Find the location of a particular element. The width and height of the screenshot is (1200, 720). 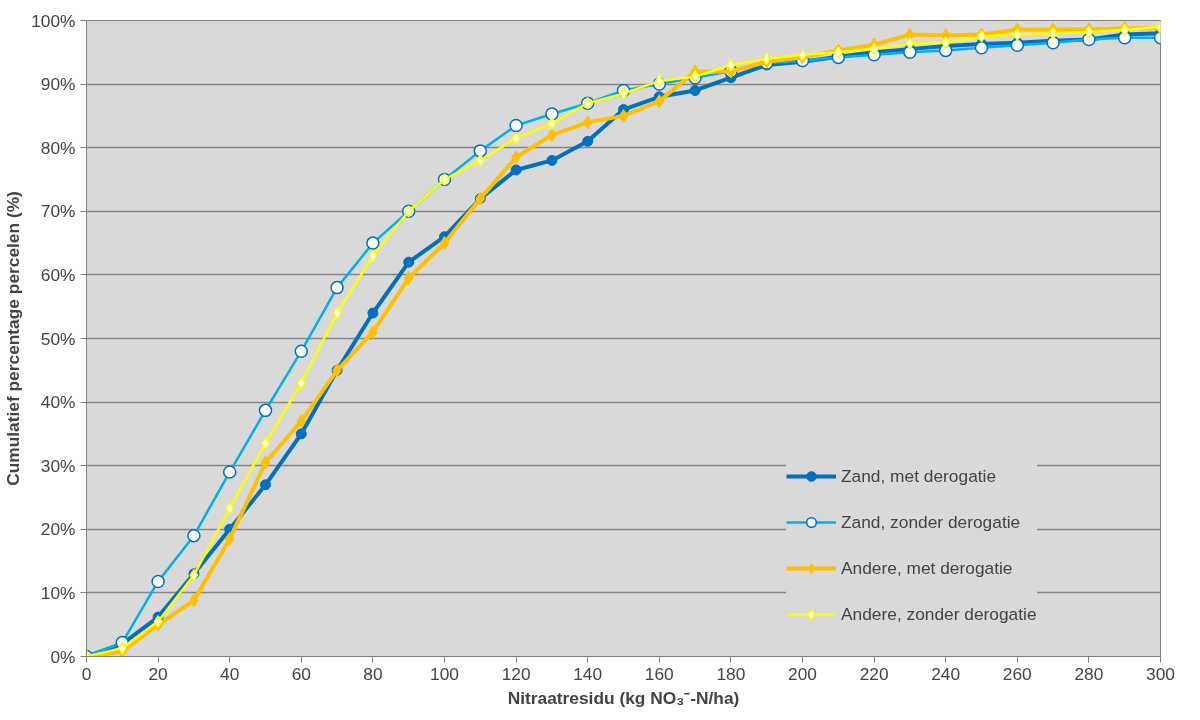

x-tick-label: 40 is located at coordinates (230, 673).